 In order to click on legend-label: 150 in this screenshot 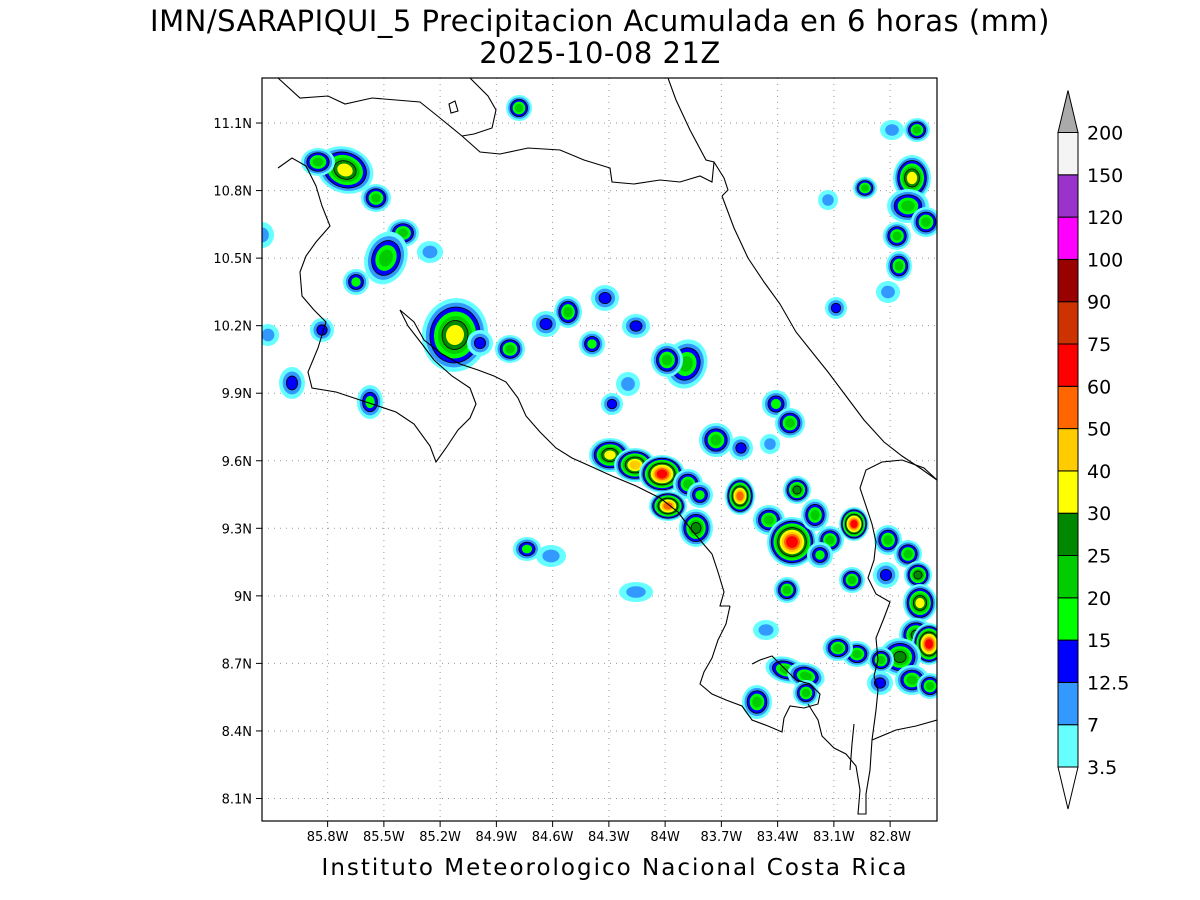, I will do `click(1105, 176)`.